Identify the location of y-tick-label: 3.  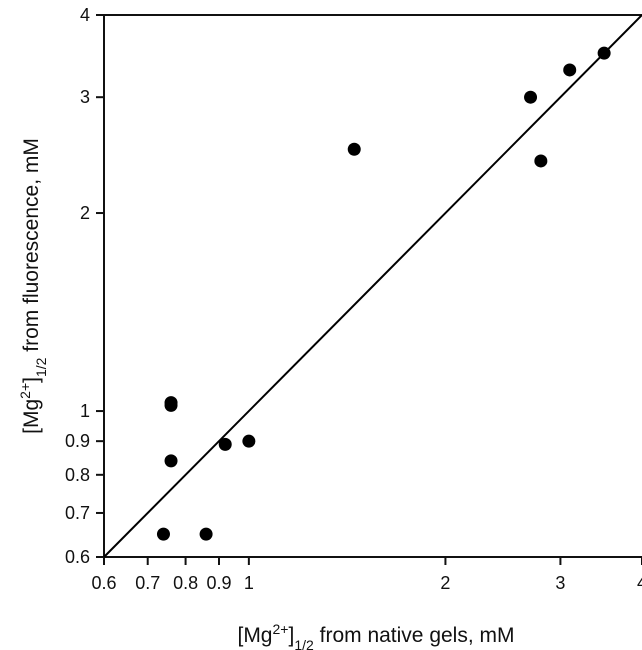
(85, 97).